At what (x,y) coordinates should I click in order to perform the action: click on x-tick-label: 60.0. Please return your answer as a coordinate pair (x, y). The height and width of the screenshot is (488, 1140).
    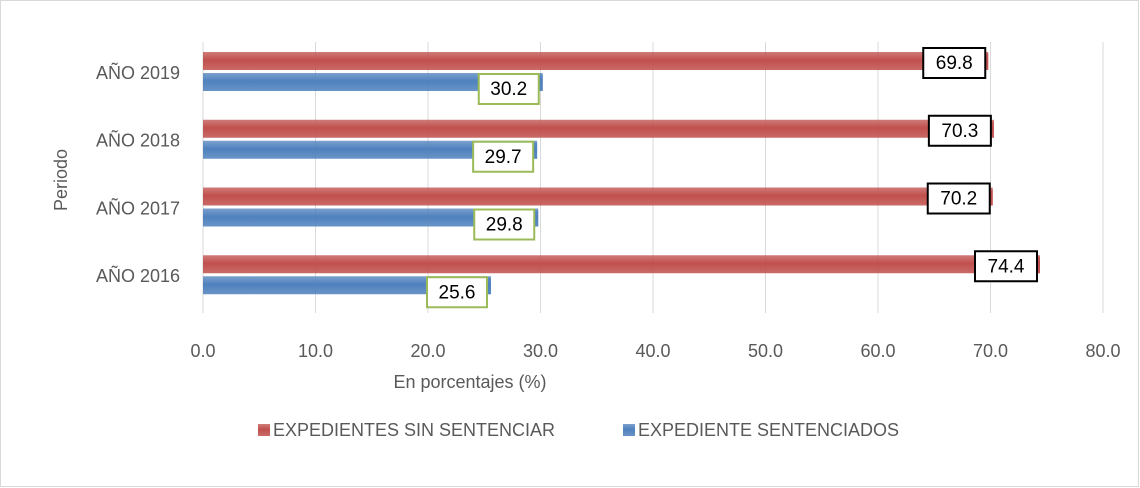
    Looking at the image, I should click on (877, 351).